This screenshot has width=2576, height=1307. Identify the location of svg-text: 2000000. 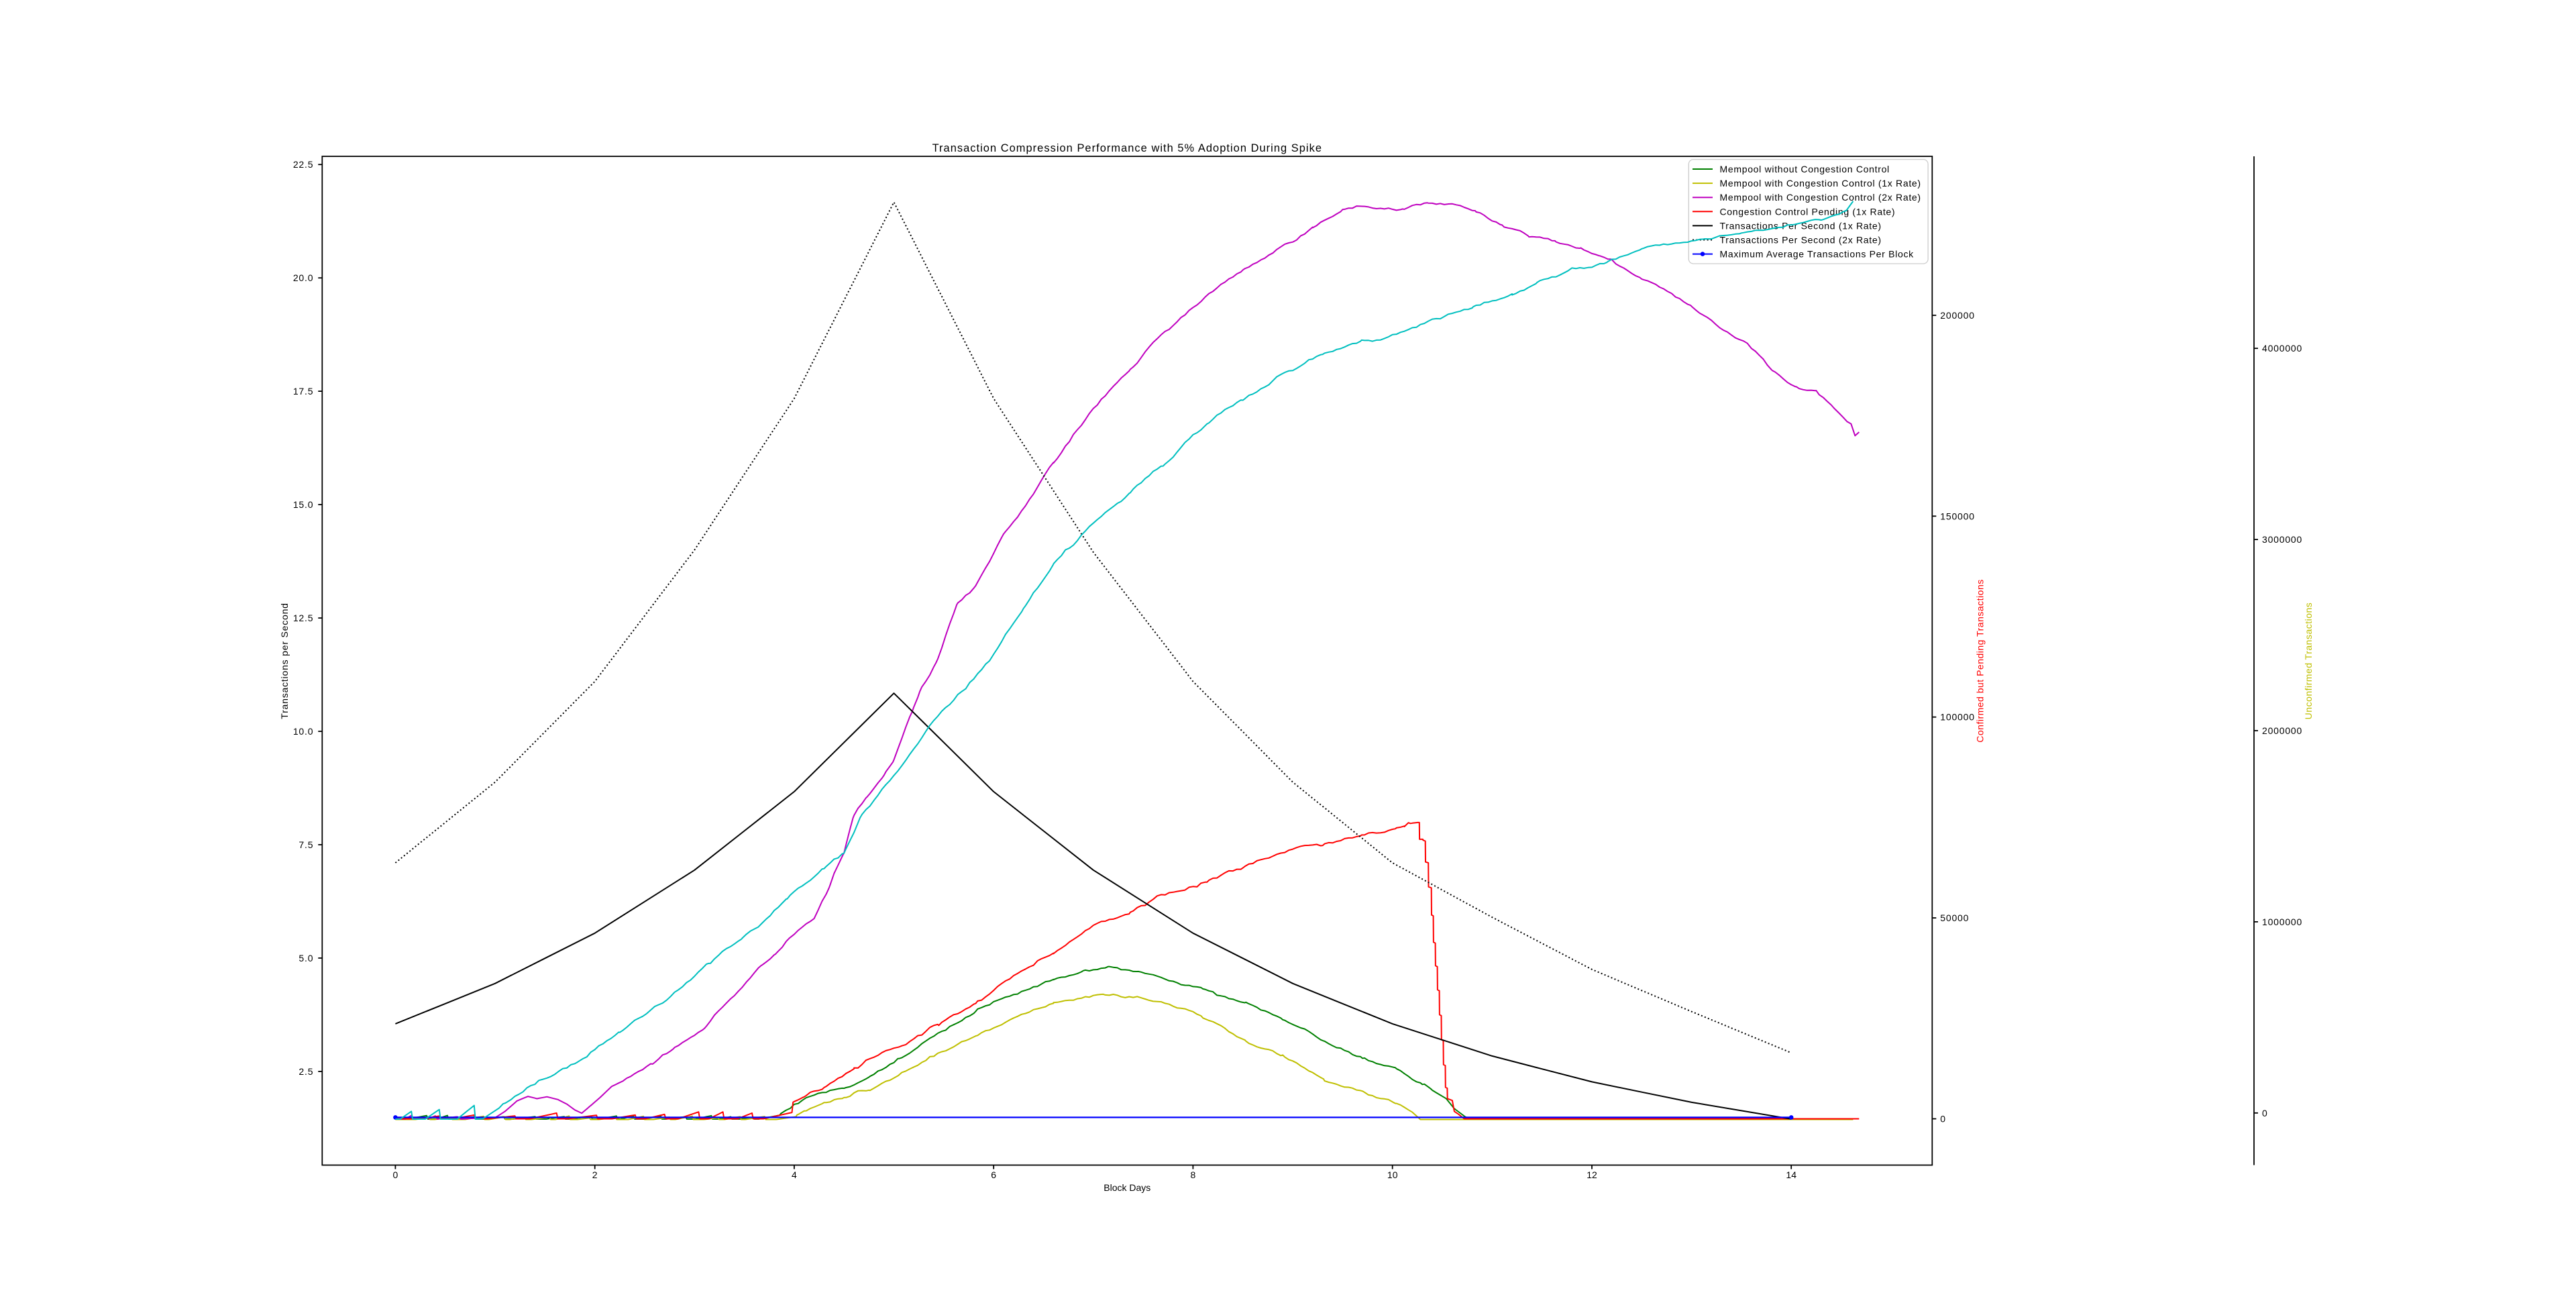
(2282, 730).